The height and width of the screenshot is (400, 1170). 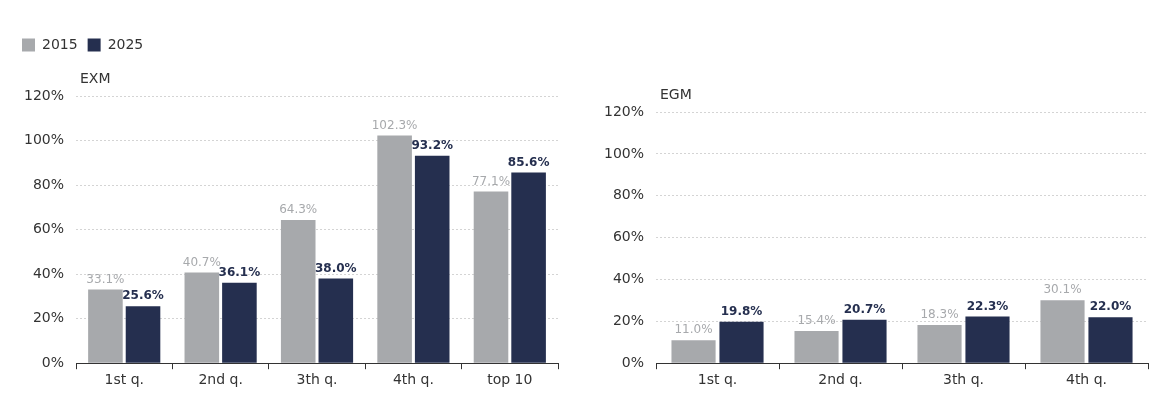 What do you see at coordinates (143, 295) in the screenshot?
I see `data-label: 25.6%` at bounding box center [143, 295].